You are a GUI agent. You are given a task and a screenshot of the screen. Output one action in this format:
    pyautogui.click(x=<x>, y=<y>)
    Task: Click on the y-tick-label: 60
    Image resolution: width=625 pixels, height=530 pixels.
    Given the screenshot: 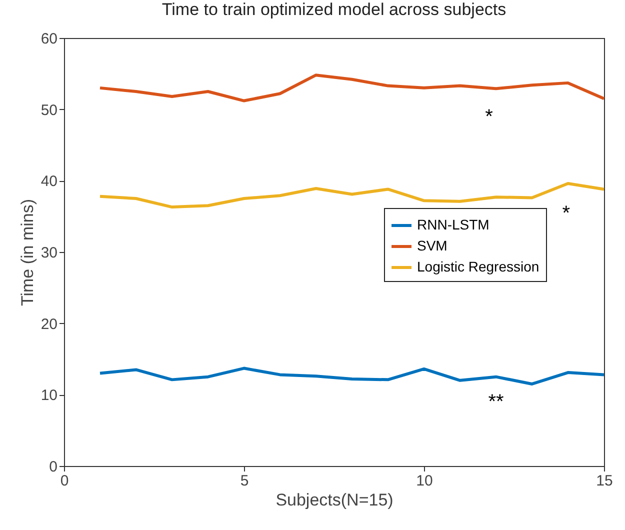 What is the action you would take?
    pyautogui.click(x=49, y=39)
    